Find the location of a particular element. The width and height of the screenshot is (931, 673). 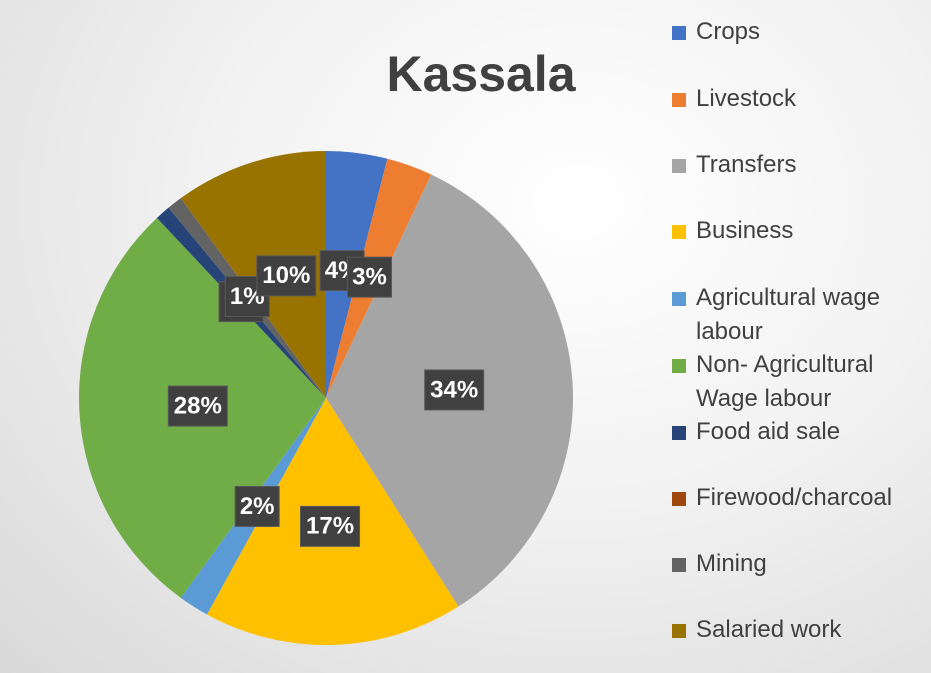

data-label-text: 10% is located at coordinates (286, 275).